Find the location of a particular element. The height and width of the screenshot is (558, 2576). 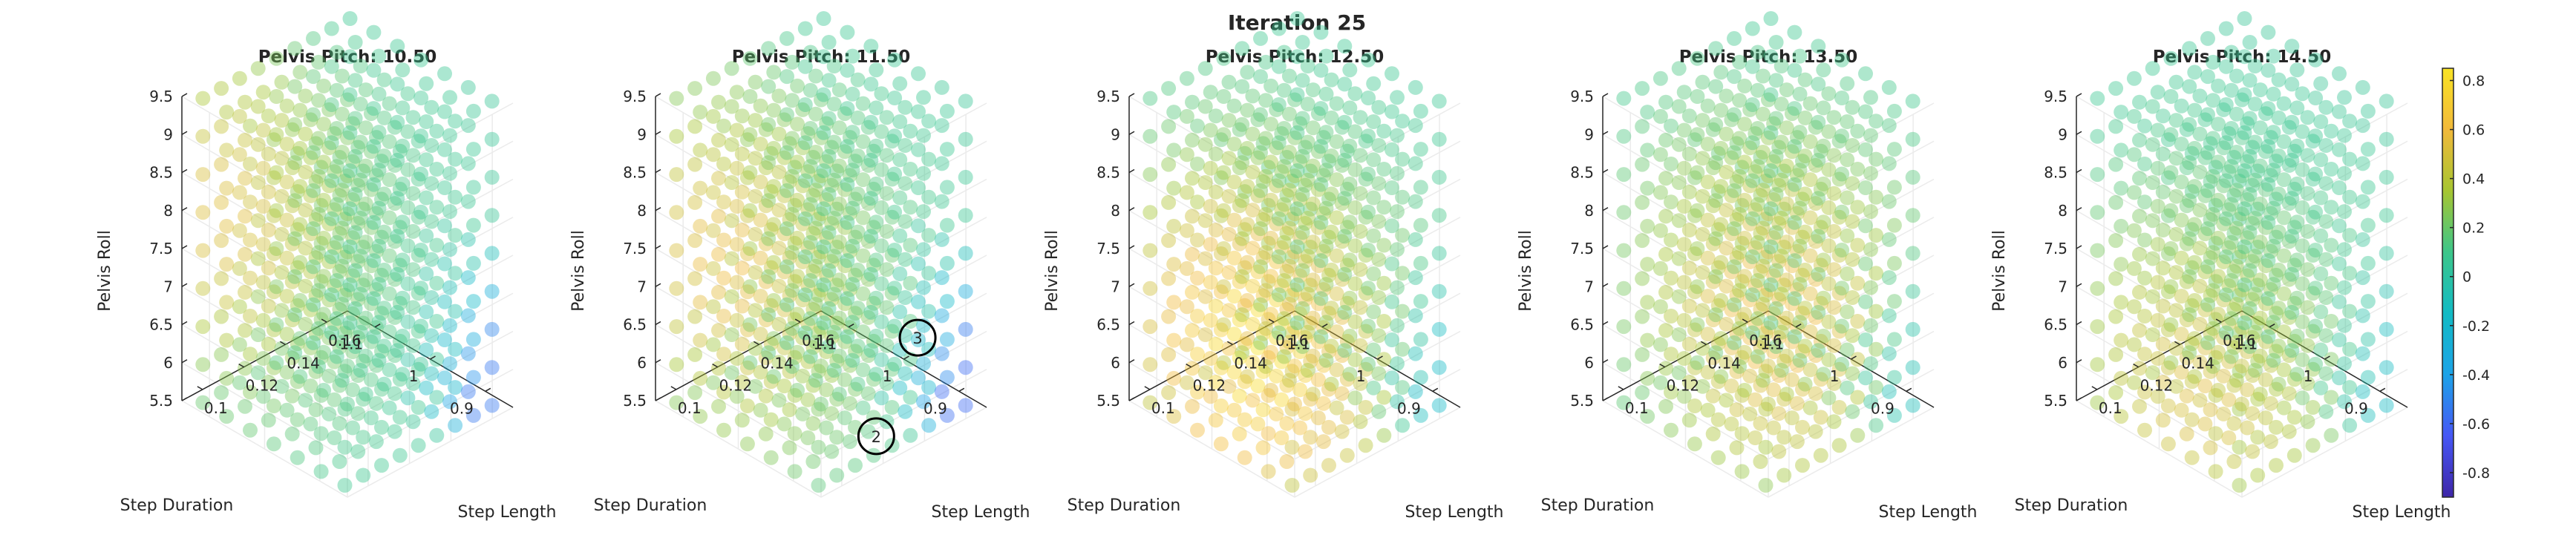

z-tick-label: 7.5 is located at coordinates (161, 248).